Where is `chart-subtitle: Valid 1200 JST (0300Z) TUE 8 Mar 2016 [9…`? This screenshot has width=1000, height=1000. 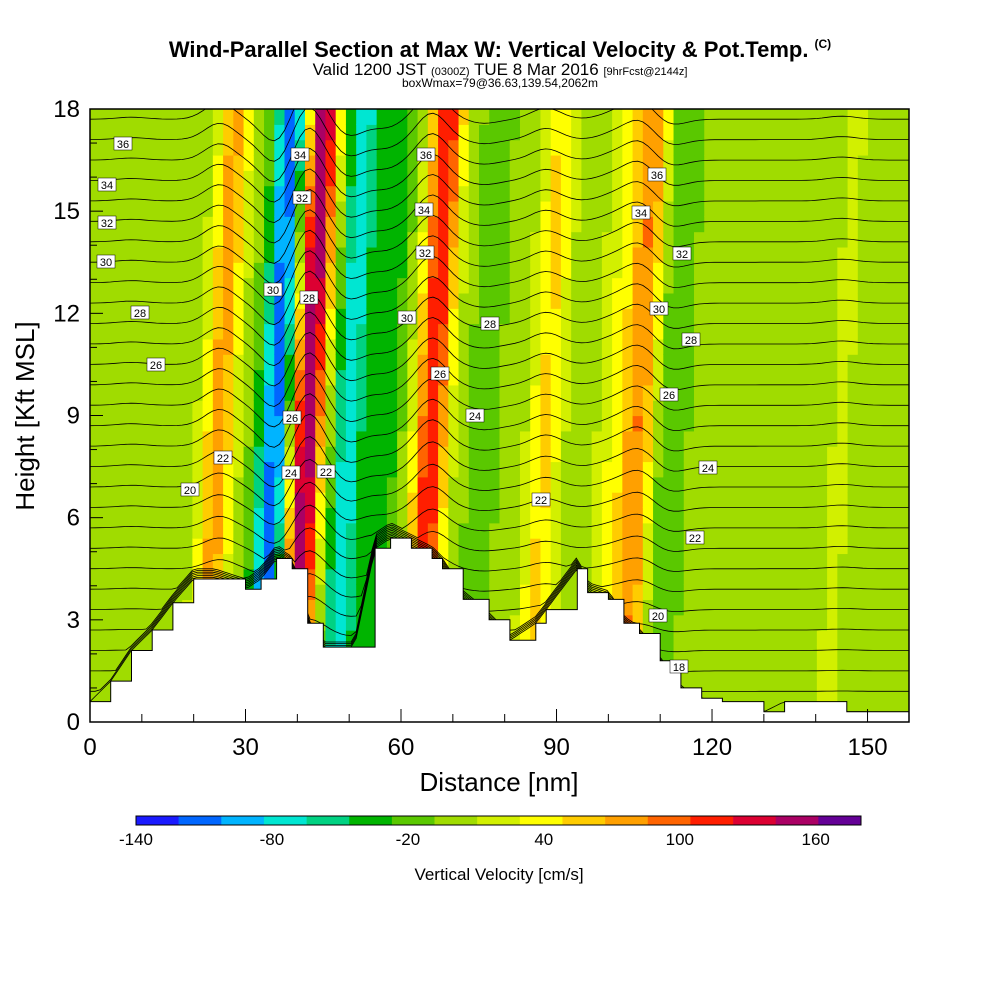 chart-subtitle: Valid 1200 JST (0300Z) TUE 8 Mar 2016 [9… is located at coordinates (500, 70).